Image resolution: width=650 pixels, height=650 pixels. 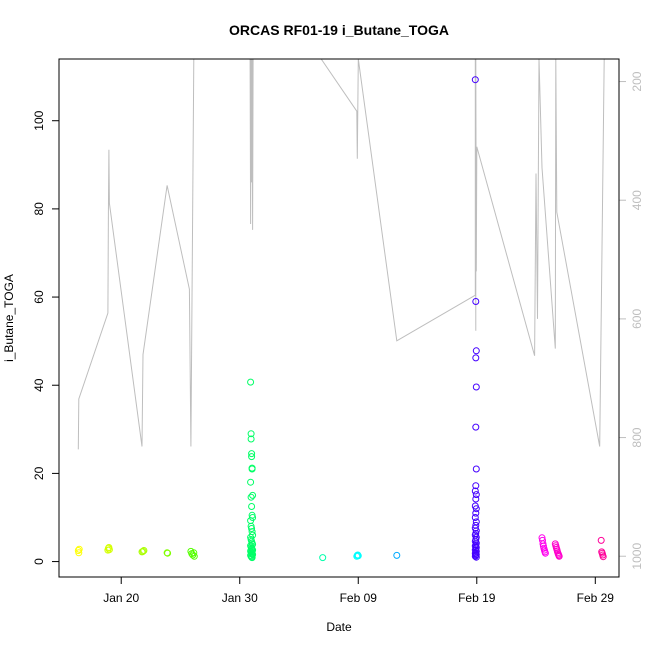 What do you see at coordinates (637, 437) in the screenshot?
I see `y2-tick-label-3: 800` at bounding box center [637, 437].